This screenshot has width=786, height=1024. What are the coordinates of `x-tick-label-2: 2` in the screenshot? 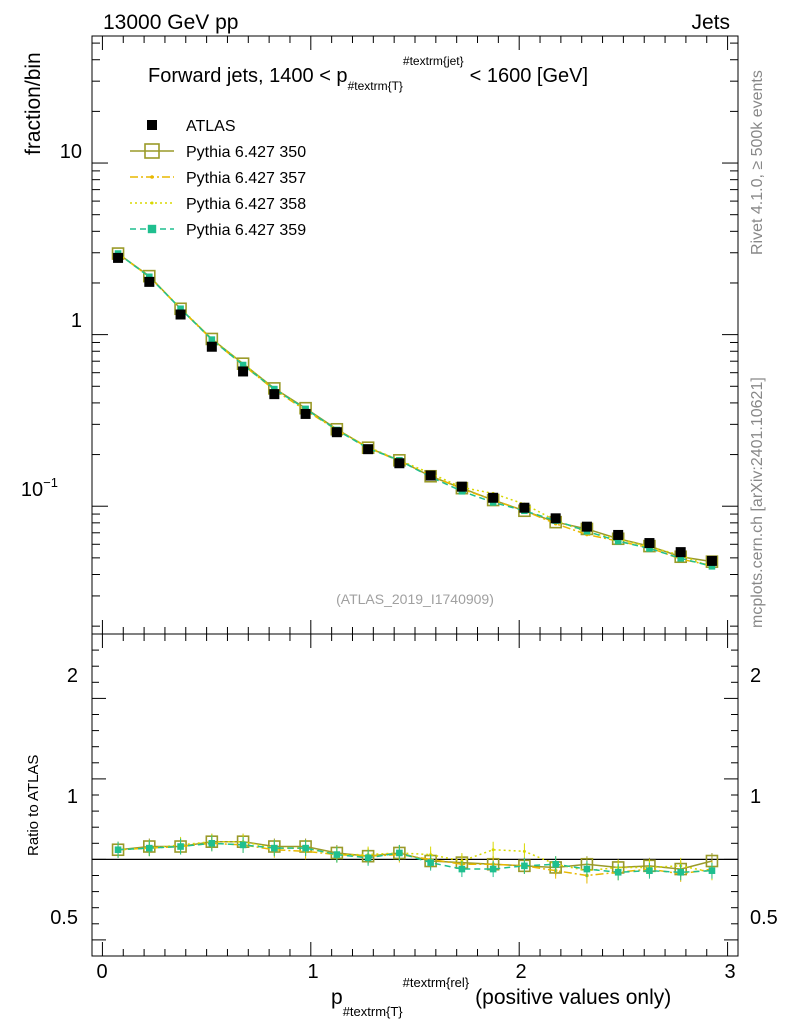 It's located at (520, 972).